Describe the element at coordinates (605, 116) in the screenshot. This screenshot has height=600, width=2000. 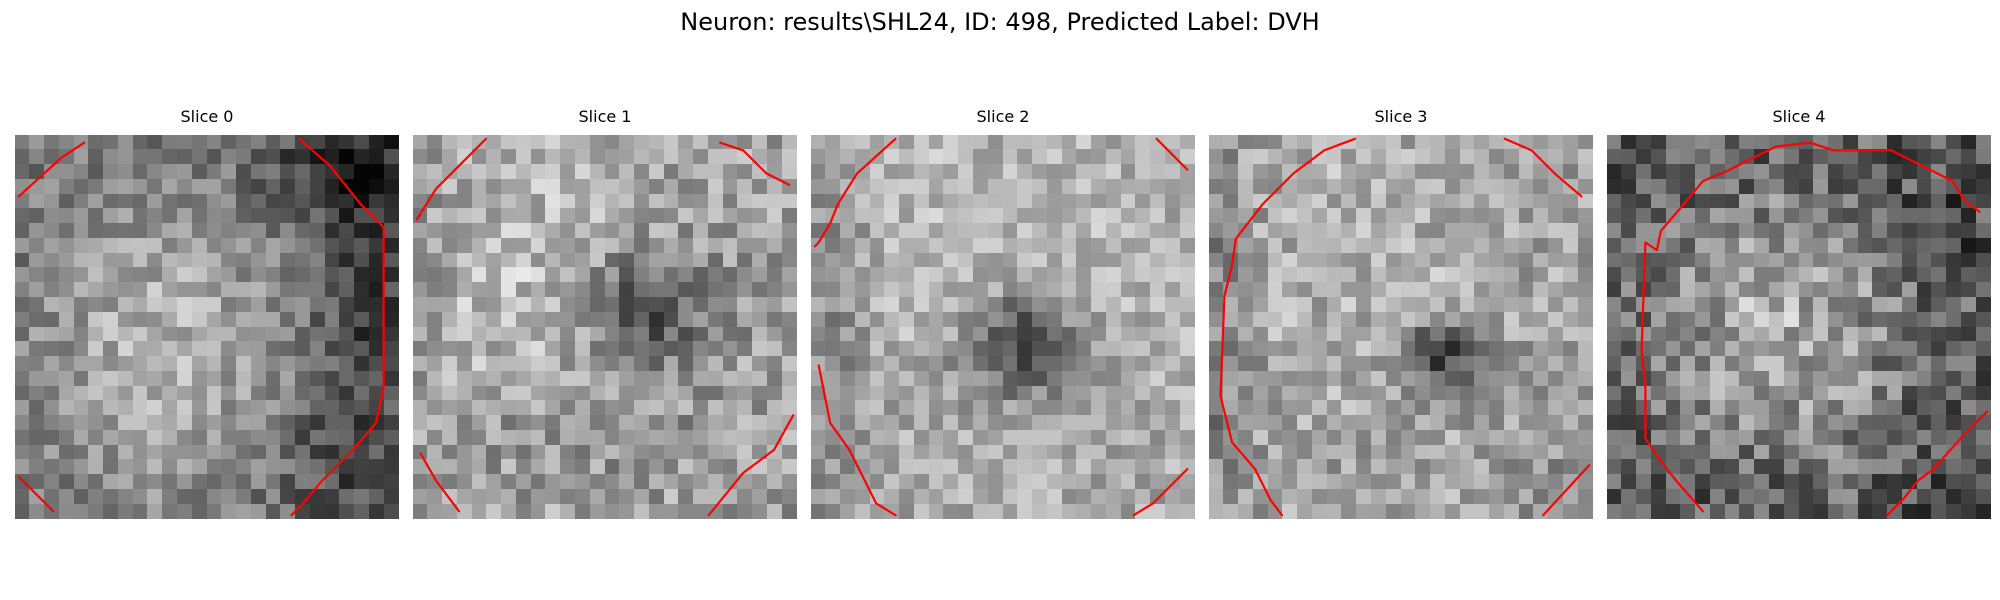
I see `slice-title: Slice 1` at that location.